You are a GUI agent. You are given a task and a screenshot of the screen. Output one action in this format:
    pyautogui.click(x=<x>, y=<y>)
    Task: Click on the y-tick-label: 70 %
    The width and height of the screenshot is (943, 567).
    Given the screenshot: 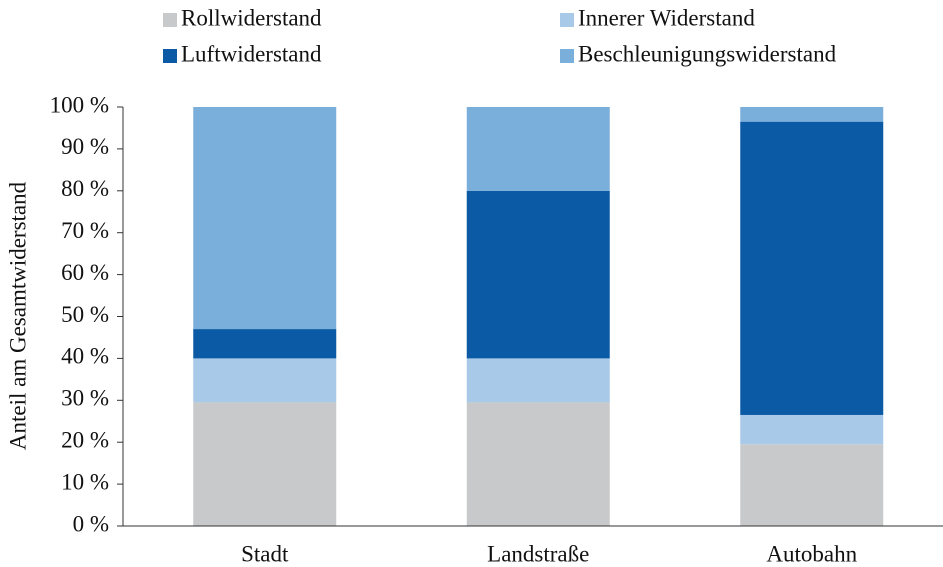 What is the action you would take?
    pyautogui.click(x=85, y=230)
    